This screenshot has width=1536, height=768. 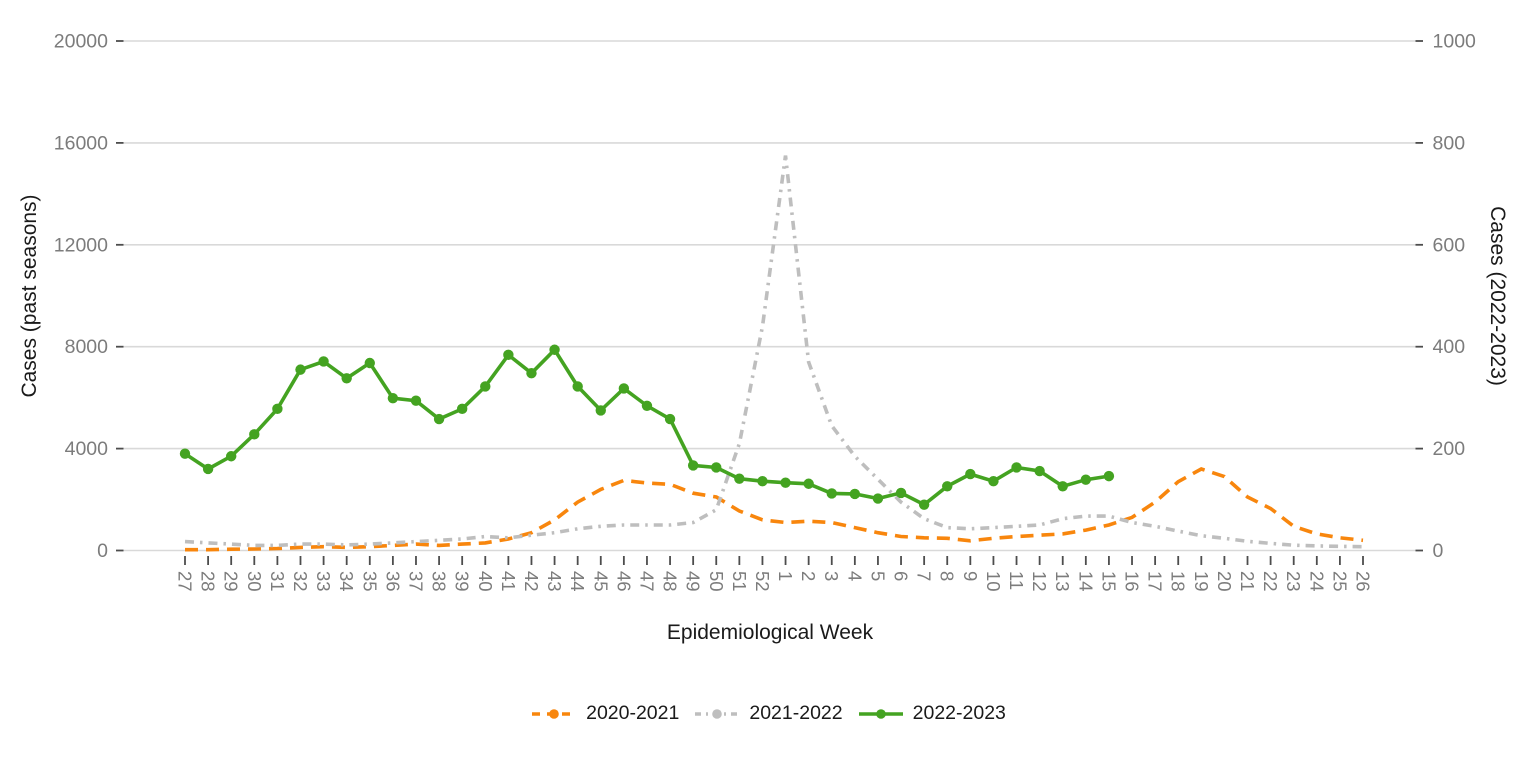 I want to click on svg-text: 8000, so click(x=87, y=347).